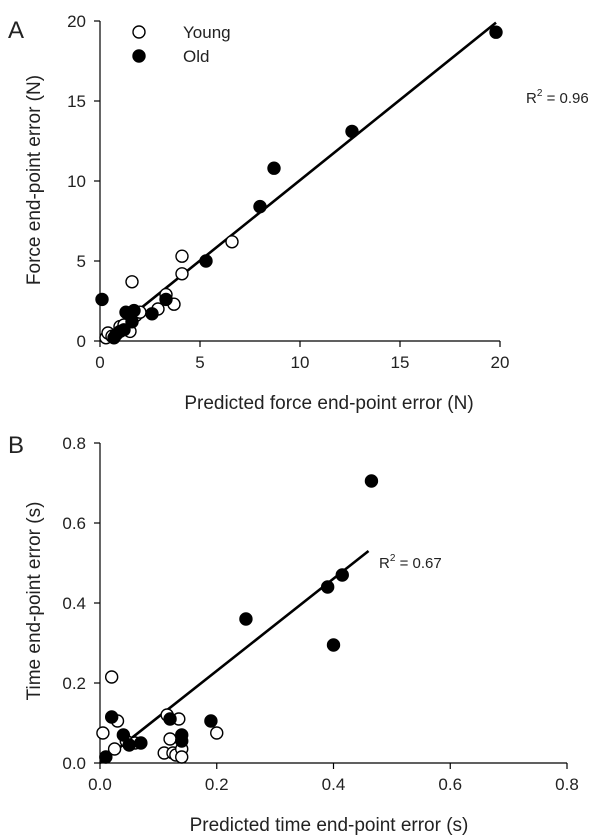 The width and height of the screenshot is (611, 837). Describe the element at coordinates (334, 784) in the screenshot. I see `panel-b-x-tick-label: 0.4` at that location.